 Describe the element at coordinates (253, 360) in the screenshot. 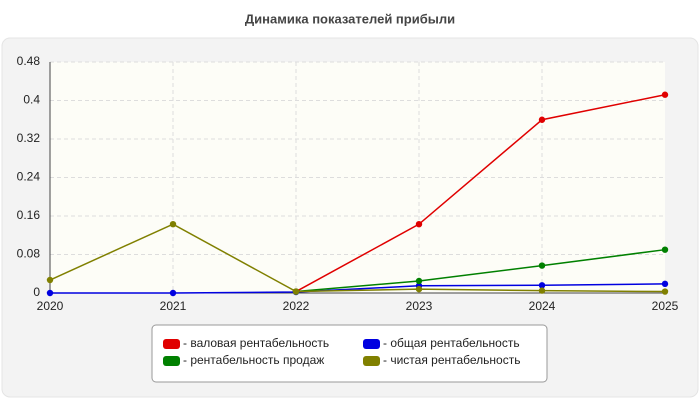

I see `legend-label: - рентабельность продаж` at that location.